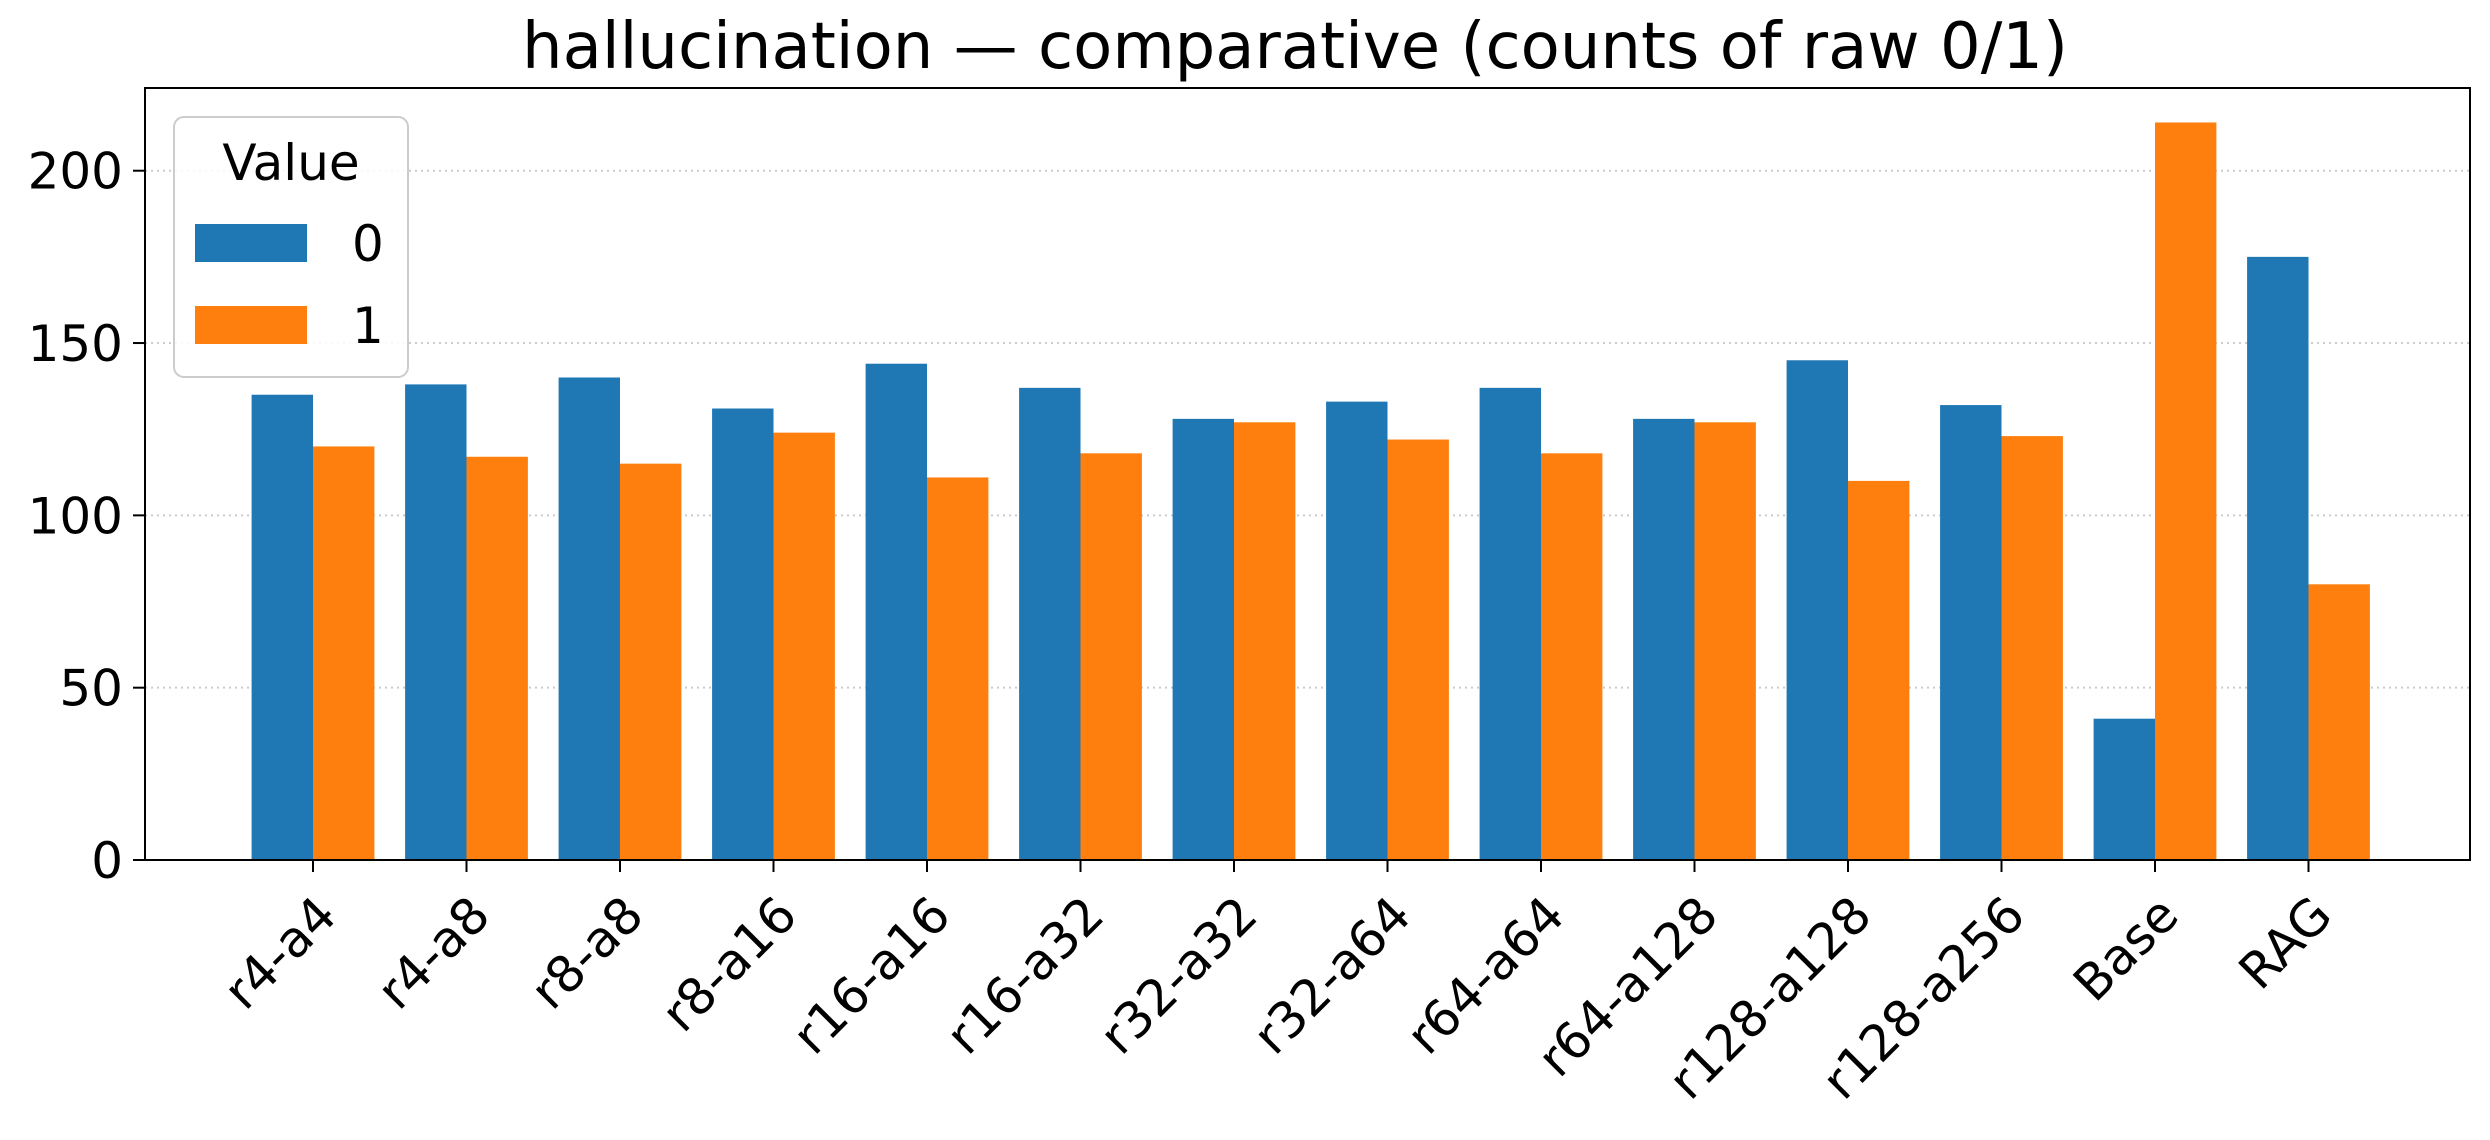 Image resolution: width=2490 pixels, height=1140 pixels. I want to click on bar-0-r16-a16, so click(896, 611).